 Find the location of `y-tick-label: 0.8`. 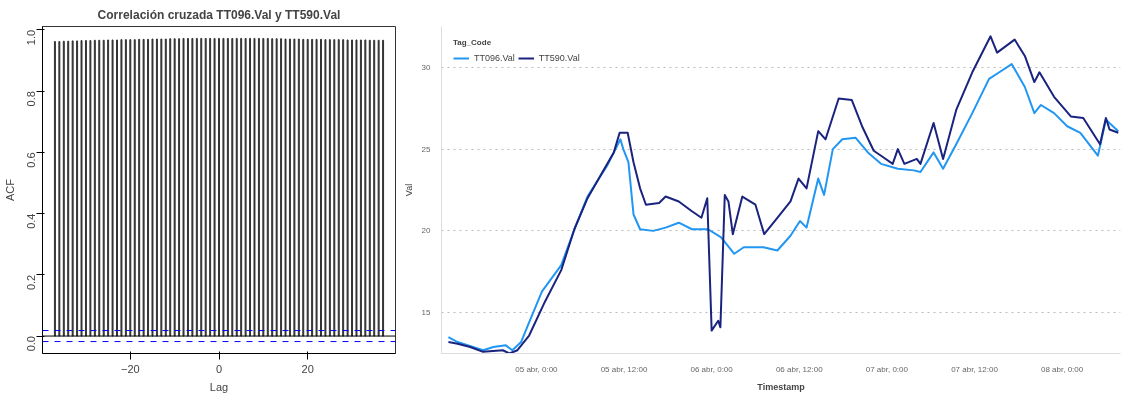

y-tick-label: 0.8 is located at coordinates (31, 99).